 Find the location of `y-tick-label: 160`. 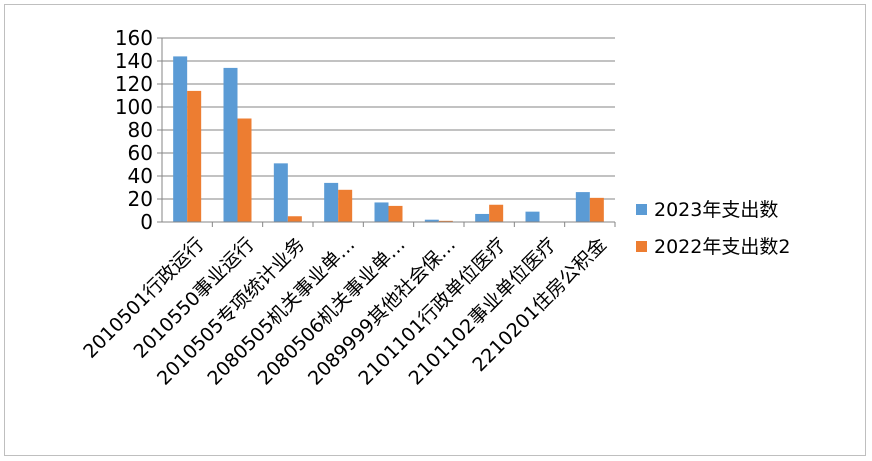

y-tick-label: 160 is located at coordinates (134, 38).